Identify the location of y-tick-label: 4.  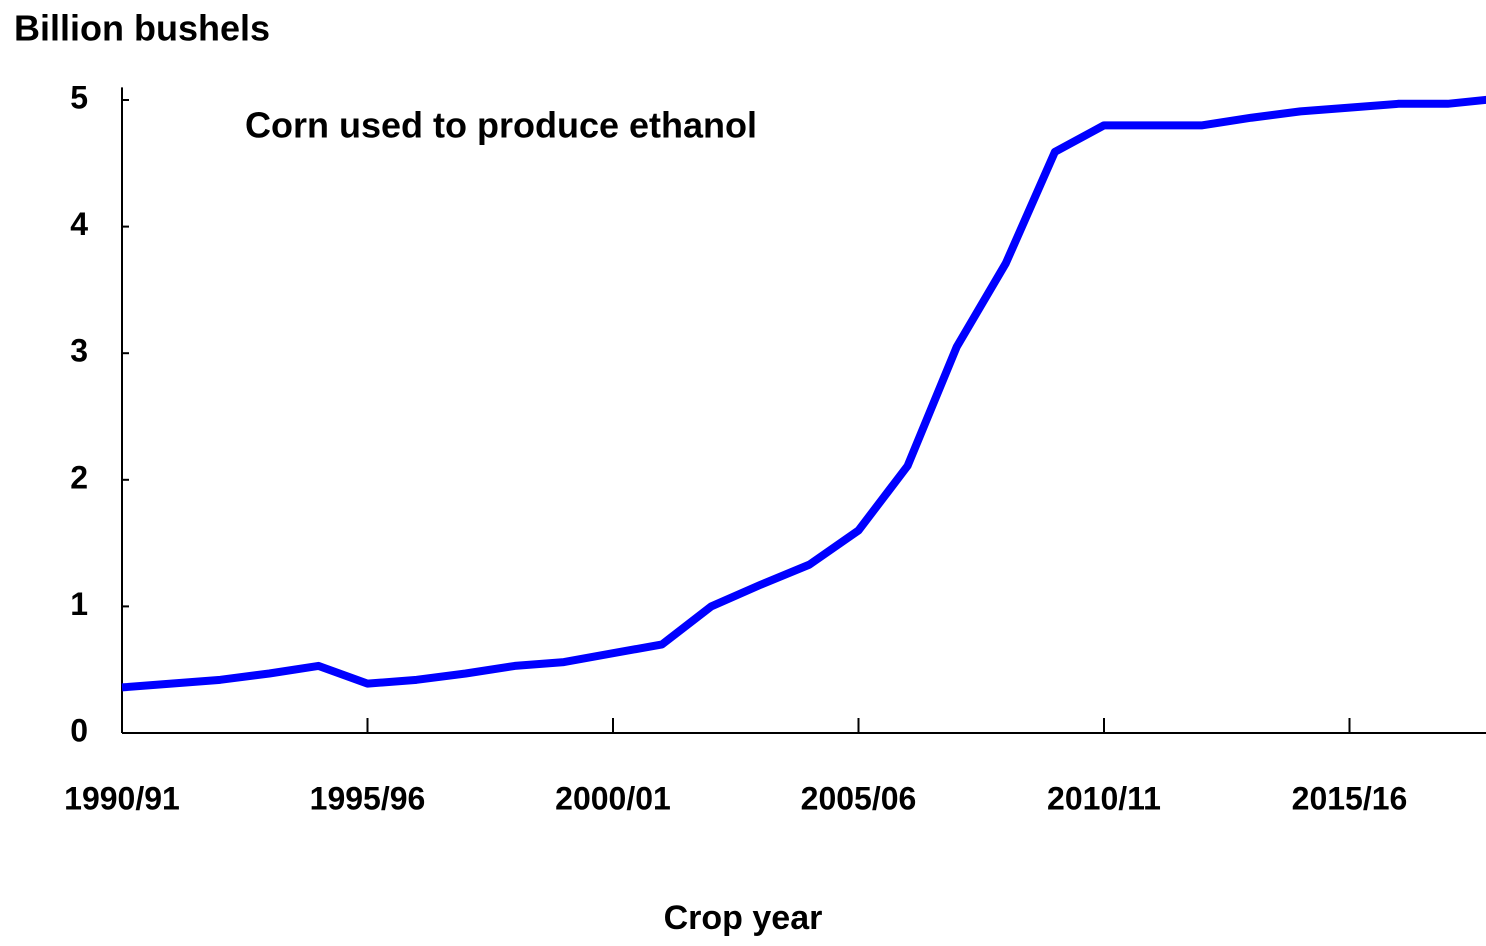
(79, 224).